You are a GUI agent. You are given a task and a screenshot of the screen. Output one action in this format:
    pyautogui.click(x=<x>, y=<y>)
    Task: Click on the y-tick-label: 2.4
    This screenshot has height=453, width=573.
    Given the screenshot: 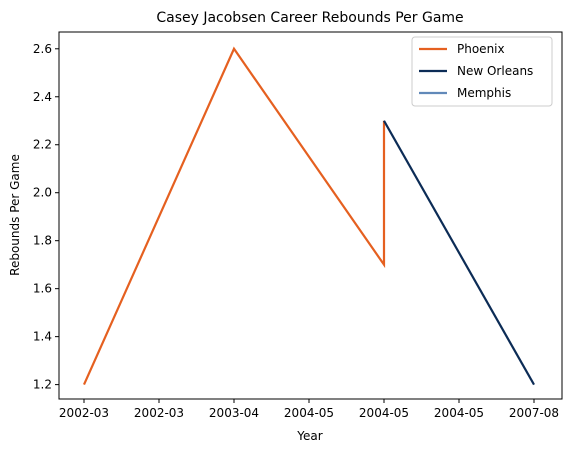 What is the action you would take?
    pyautogui.click(x=42, y=97)
    